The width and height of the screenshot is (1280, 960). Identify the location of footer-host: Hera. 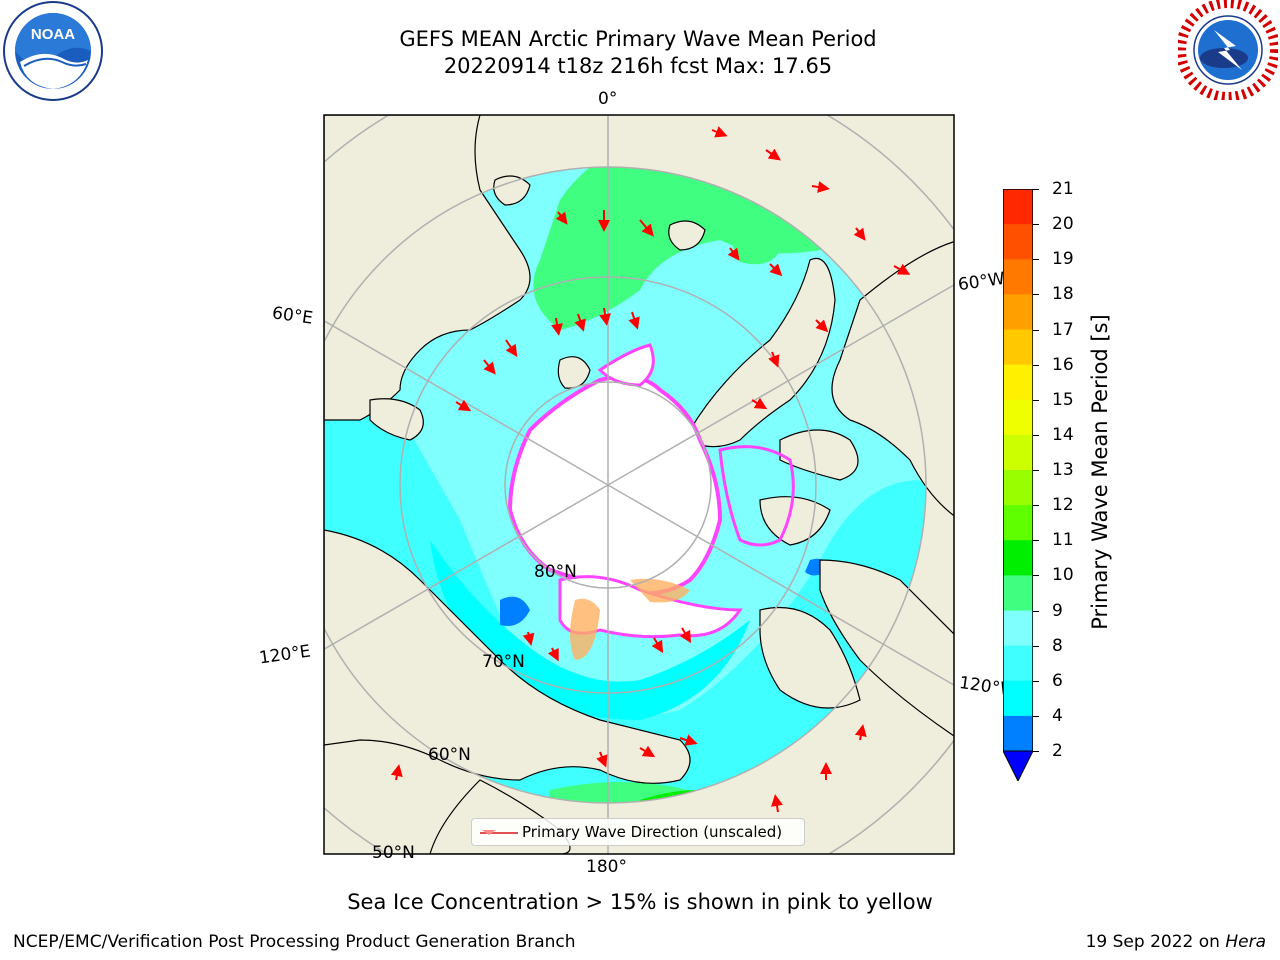
(1245, 942).